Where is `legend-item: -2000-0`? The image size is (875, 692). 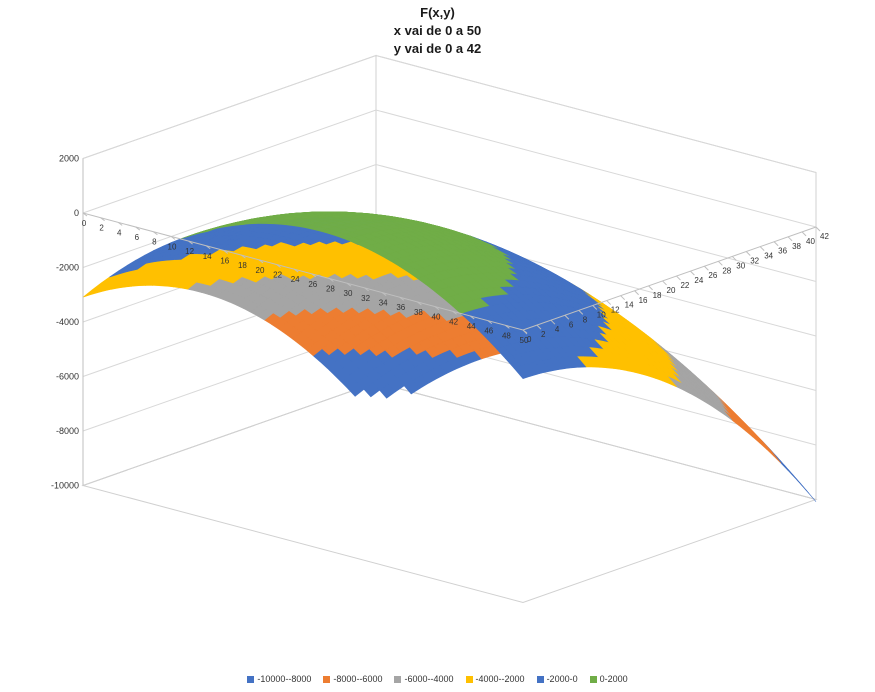 legend-item: -2000-0 is located at coordinates (557, 679).